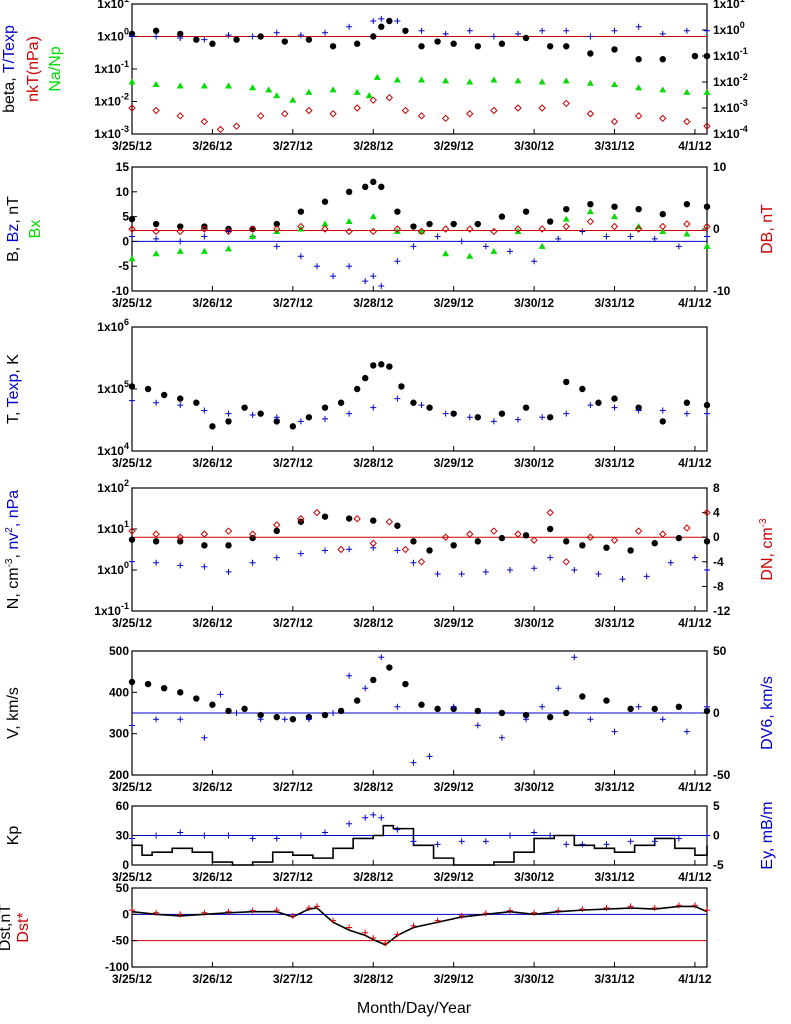 This screenshot has width=791, height=1024. I want to click on x-tick-label: 3/27/12, so click(293, 877).